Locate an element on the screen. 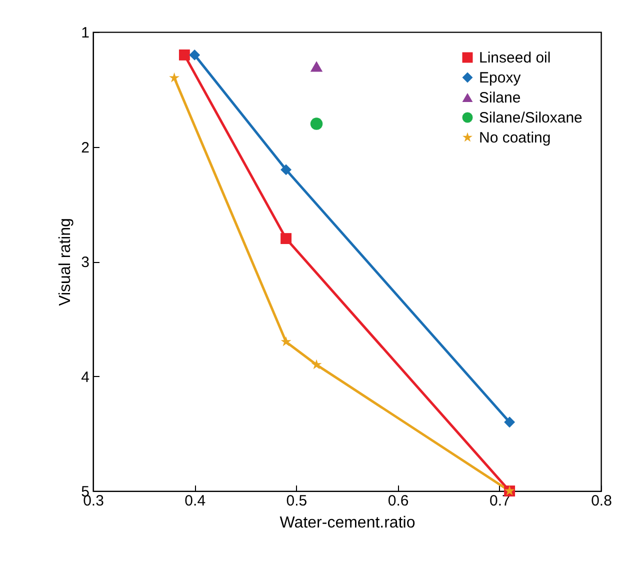 Image resolution: width=640 pixels, height=563 pixels. legend-label: Silane/Siloxane is located at coordinates (530, 118).